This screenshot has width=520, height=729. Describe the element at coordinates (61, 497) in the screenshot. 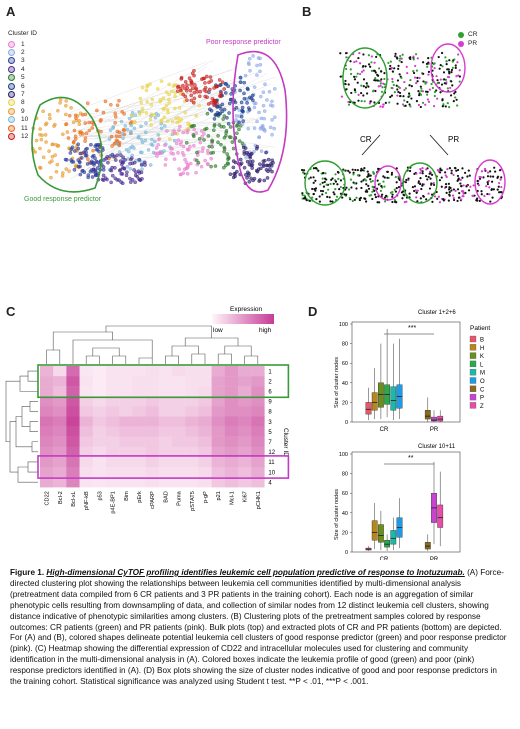

I see `column-label: Bcl-2` at that location.